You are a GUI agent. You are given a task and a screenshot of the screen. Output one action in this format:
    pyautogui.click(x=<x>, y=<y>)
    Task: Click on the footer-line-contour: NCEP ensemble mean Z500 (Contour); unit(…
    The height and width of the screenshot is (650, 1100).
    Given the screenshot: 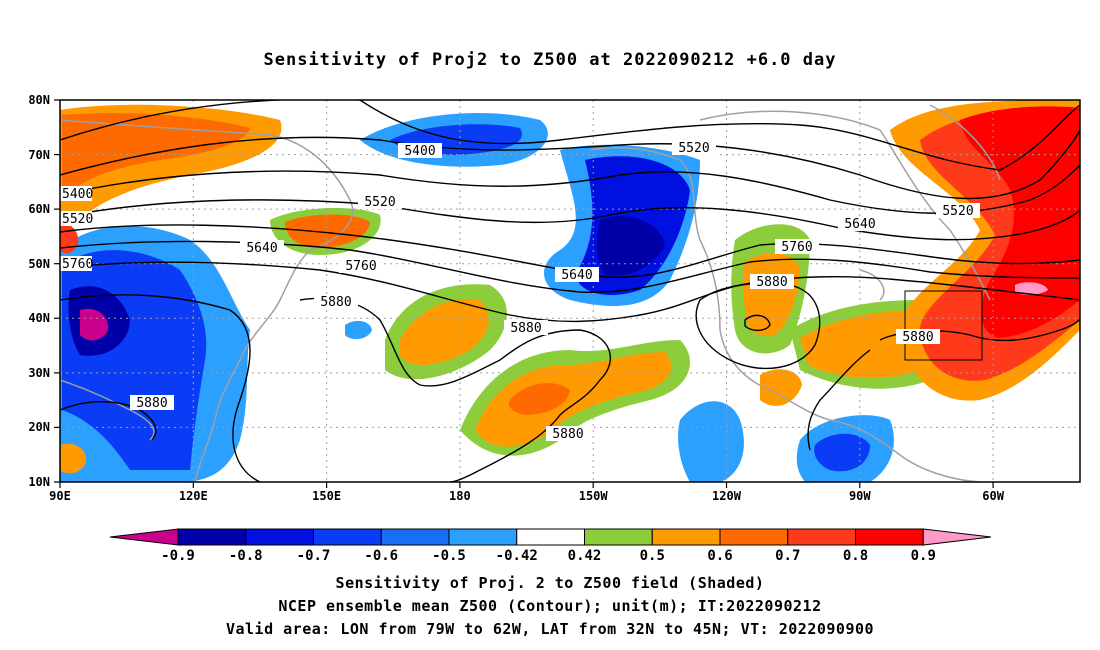 What is the action you would take?
    pyautogui.click(x=550, y=606)
    